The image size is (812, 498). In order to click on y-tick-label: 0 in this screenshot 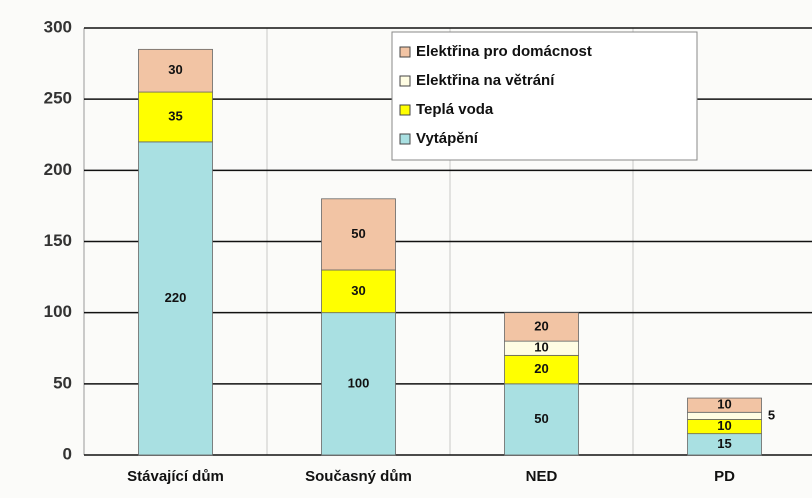, I will do `click(67, 453)`.